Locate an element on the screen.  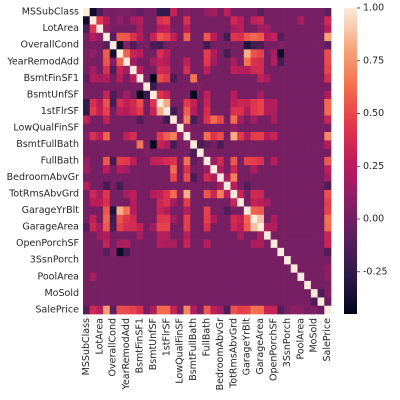
colorbar-tick-label: 0.50 is located at coordinates (373, 113).